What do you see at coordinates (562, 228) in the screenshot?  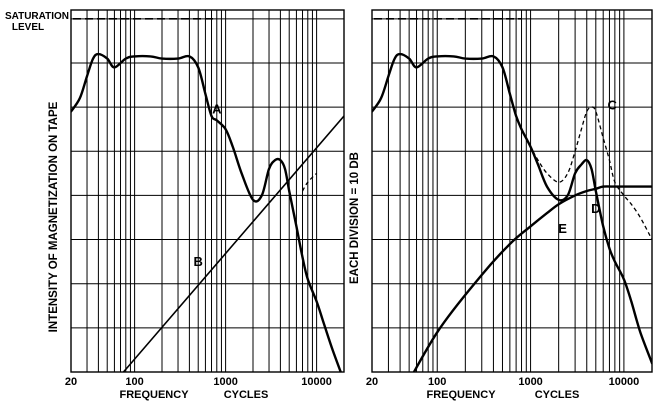 I see `curve-label-e: E` at bounding box center [562, 228].